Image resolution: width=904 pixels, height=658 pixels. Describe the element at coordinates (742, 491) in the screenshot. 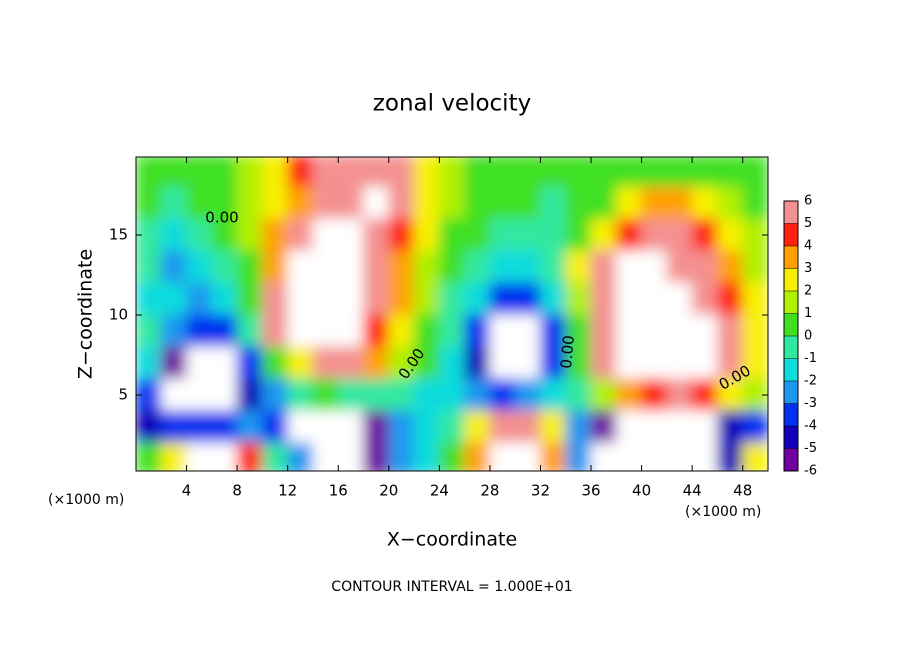

I see `x-tick-label: 48` at that location.